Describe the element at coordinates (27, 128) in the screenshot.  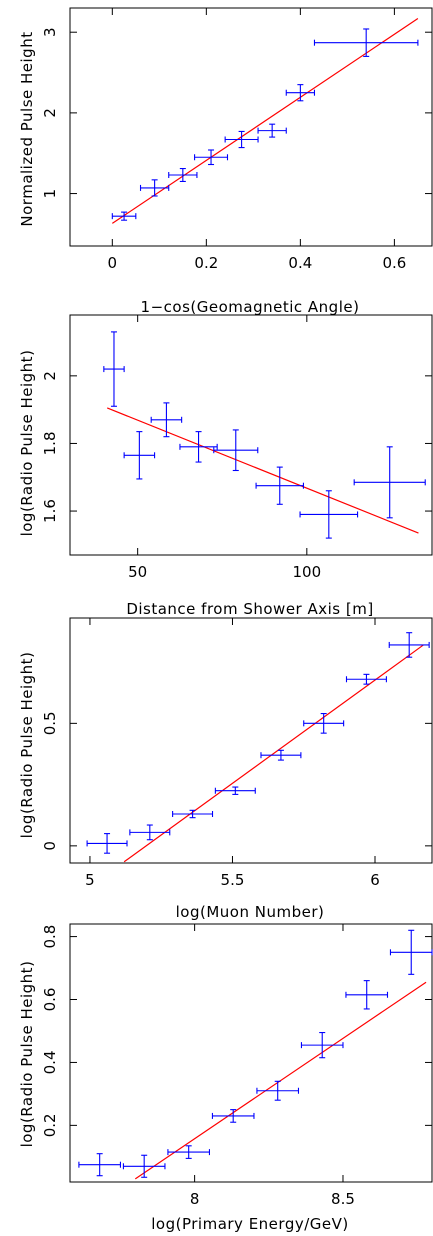
I see `panel-0-ylabel: Normalized Pulse Height` at that location.